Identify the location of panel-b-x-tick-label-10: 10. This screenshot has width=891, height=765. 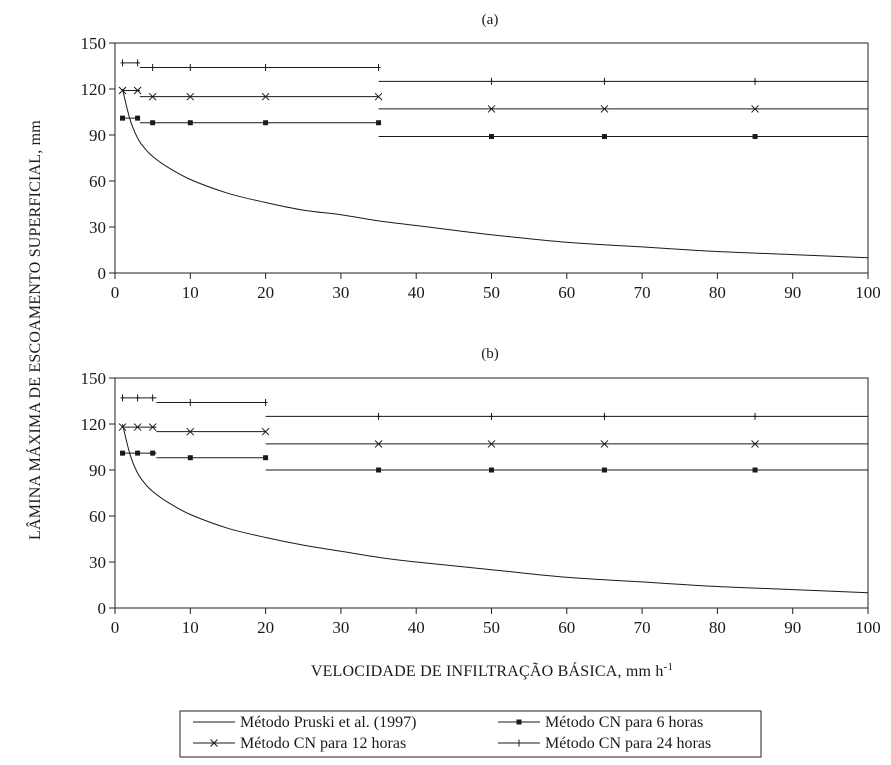
(190, 627).